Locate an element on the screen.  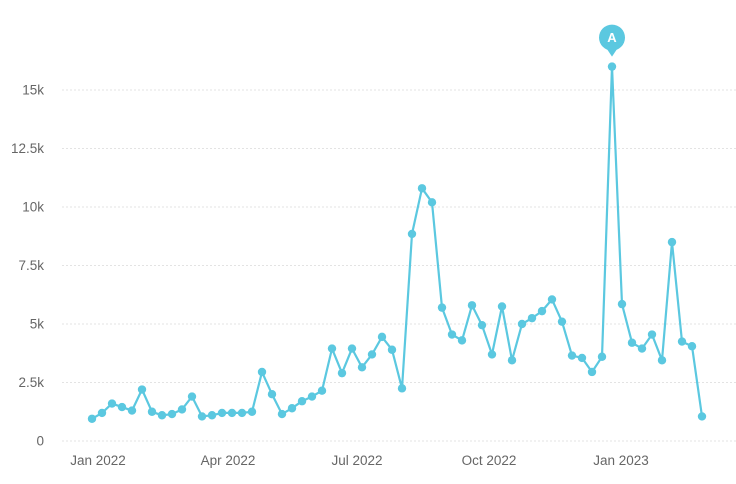
annotations: A is located at coordinates (612, 40).